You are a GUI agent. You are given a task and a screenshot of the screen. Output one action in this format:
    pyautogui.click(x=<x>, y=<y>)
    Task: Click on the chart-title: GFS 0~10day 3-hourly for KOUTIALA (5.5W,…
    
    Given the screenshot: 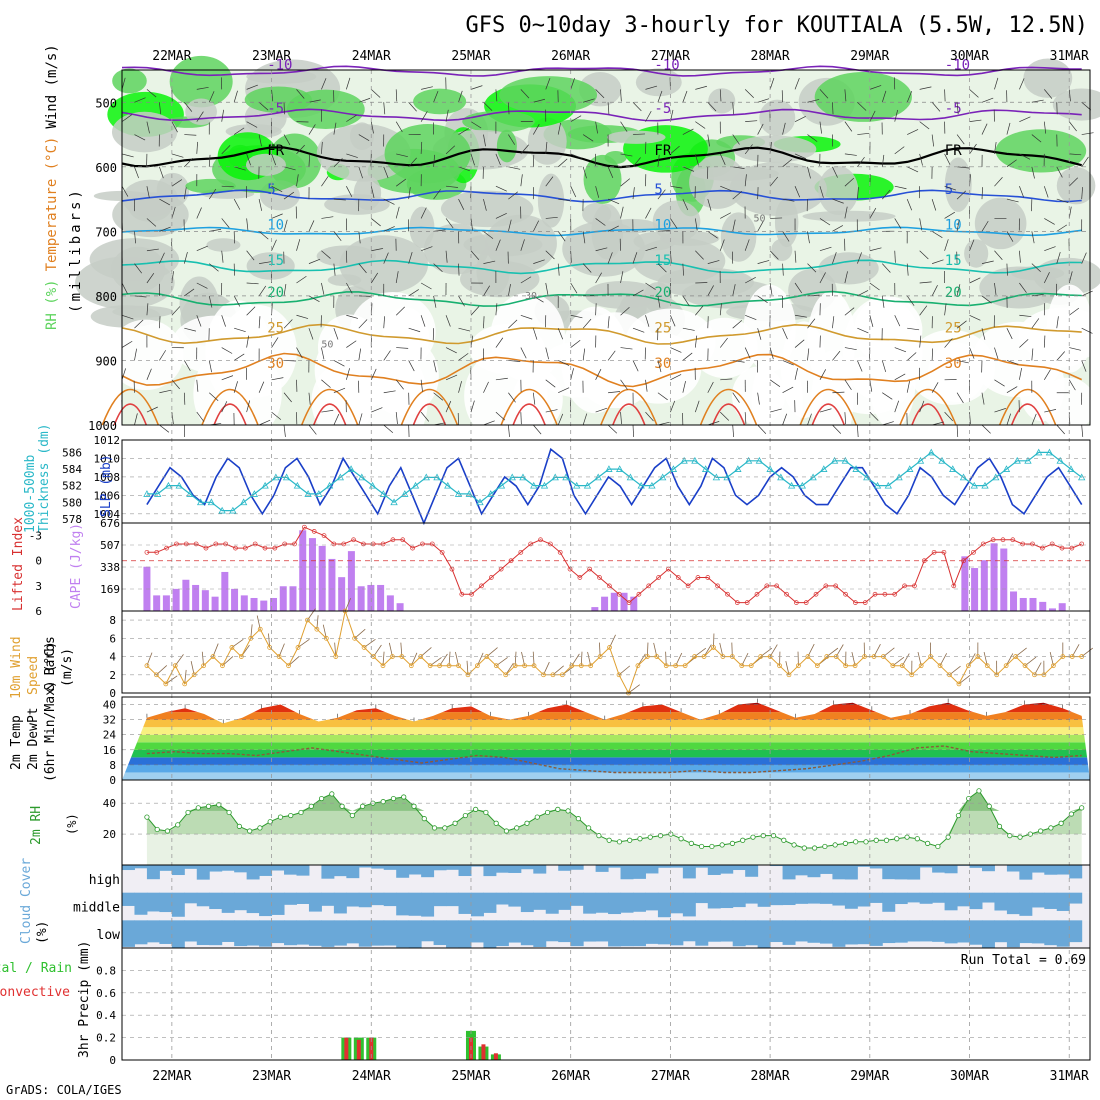 What is the action you would take?
    pyautogui.click(x=776, y=25)
    